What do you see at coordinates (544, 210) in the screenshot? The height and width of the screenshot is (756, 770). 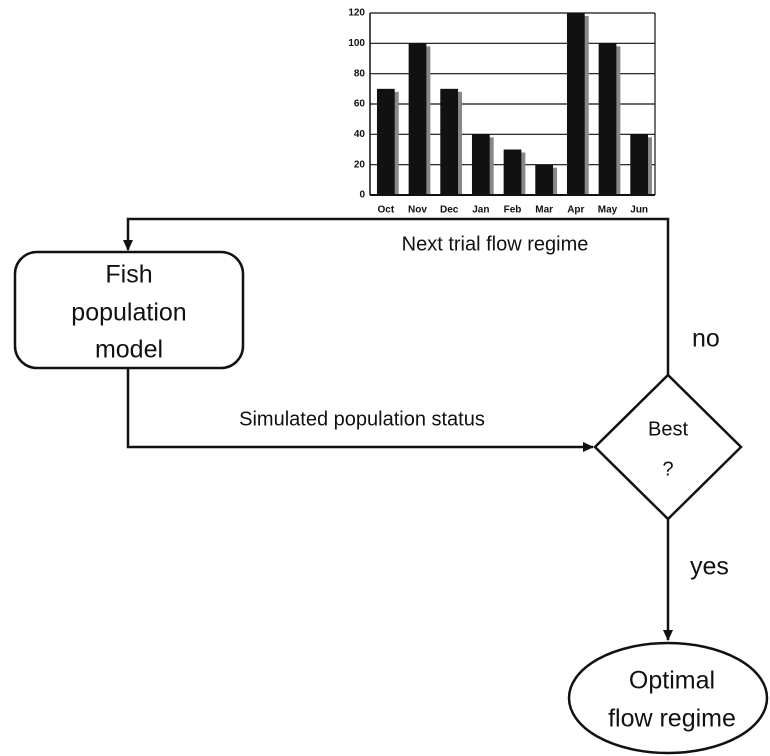 I see `x-tick-label: Mar` at bounding box center [544, 210].